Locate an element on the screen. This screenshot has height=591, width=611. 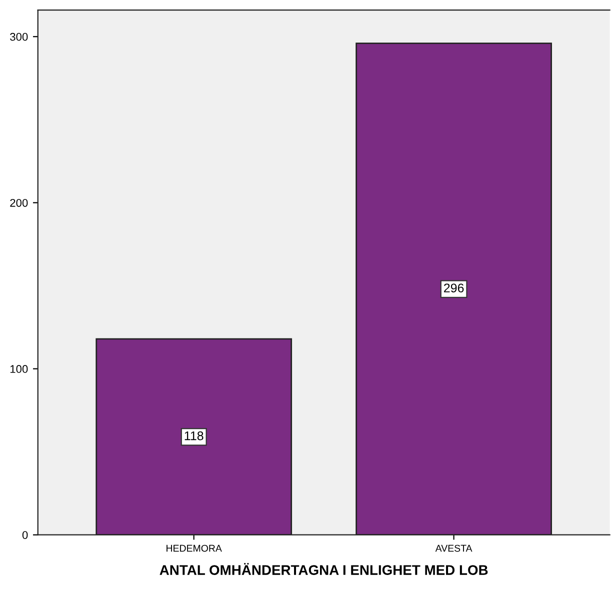
x-tick-label: HEDEMORA is located at coordinates (194, 548).